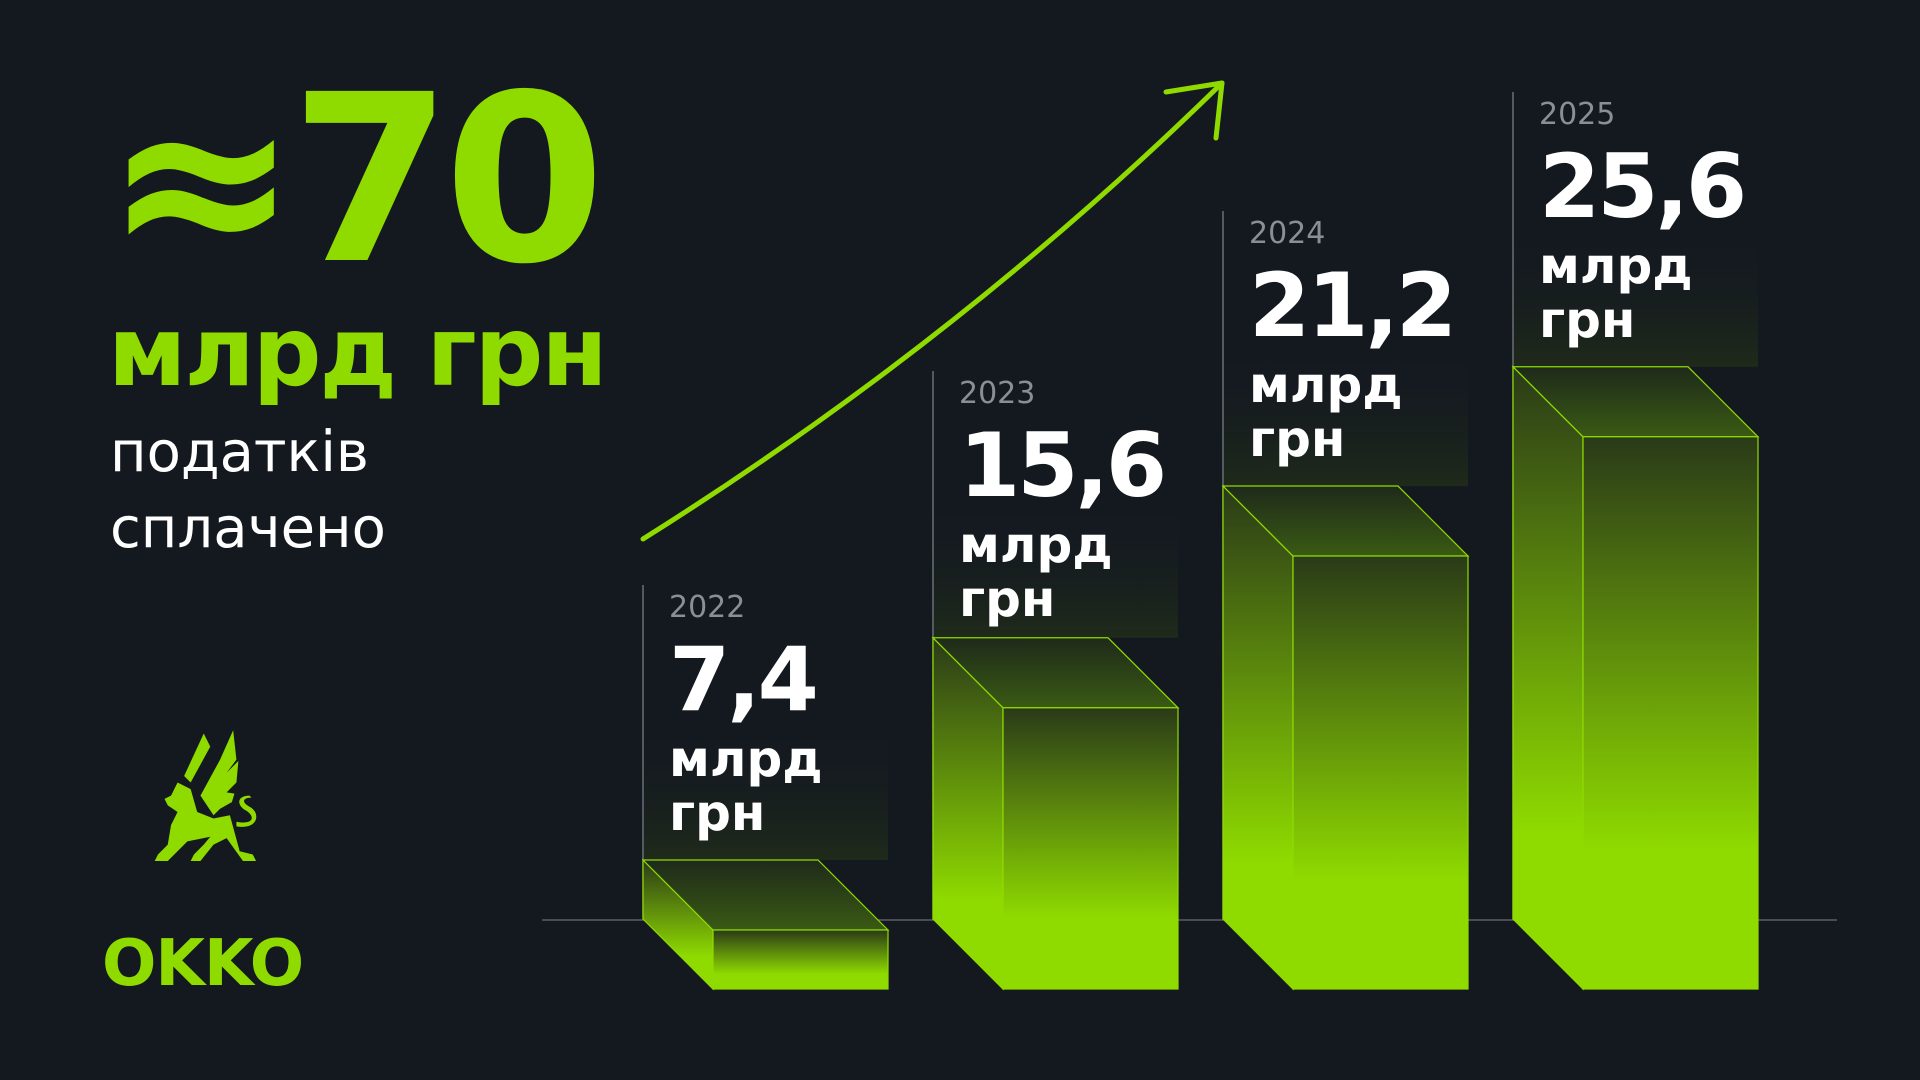  I want to click on trend-arrow, so click(932, 311).